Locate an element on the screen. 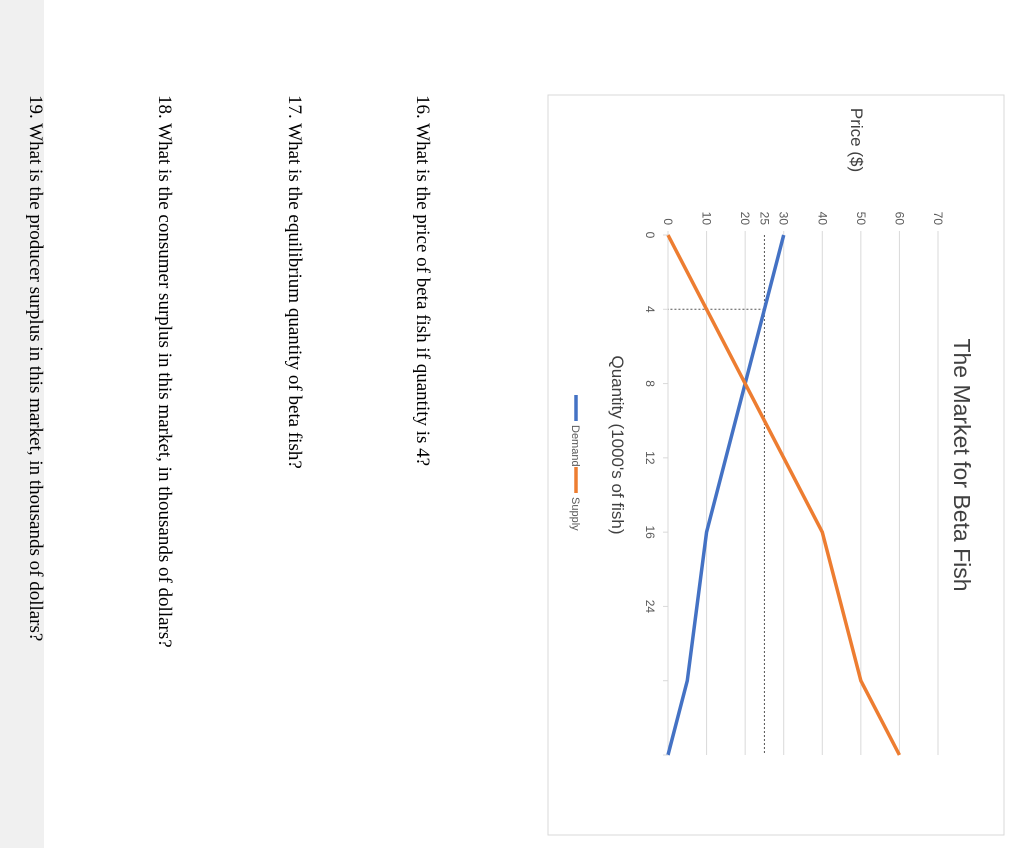 Image resolution: width=1024 pixels, height=848 pixels. chart-title: The Market for Beta Fish is located at coordinates (962, 464).